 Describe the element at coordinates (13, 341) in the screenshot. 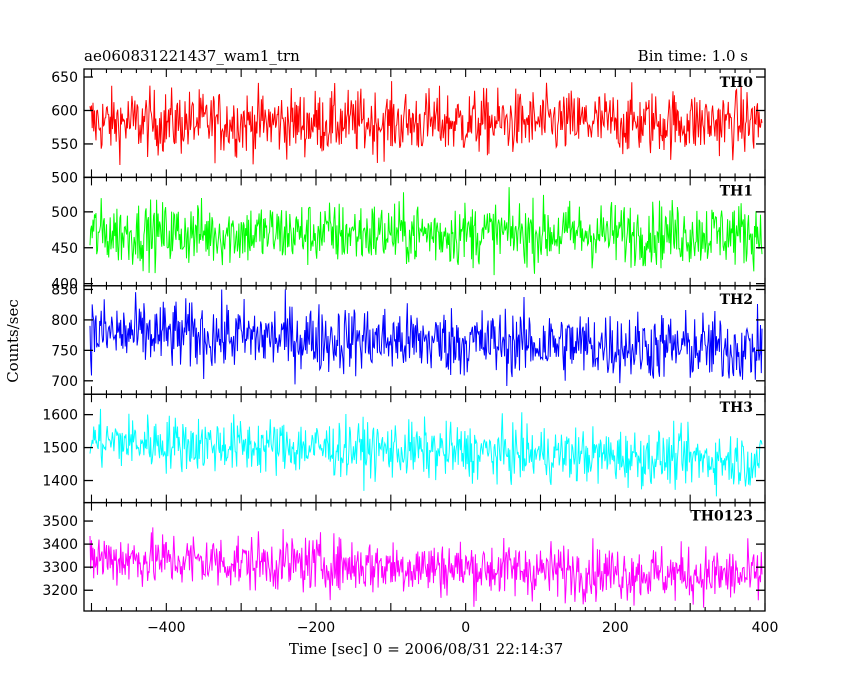

I see `y-axis-label: Counts/sec` at that location.